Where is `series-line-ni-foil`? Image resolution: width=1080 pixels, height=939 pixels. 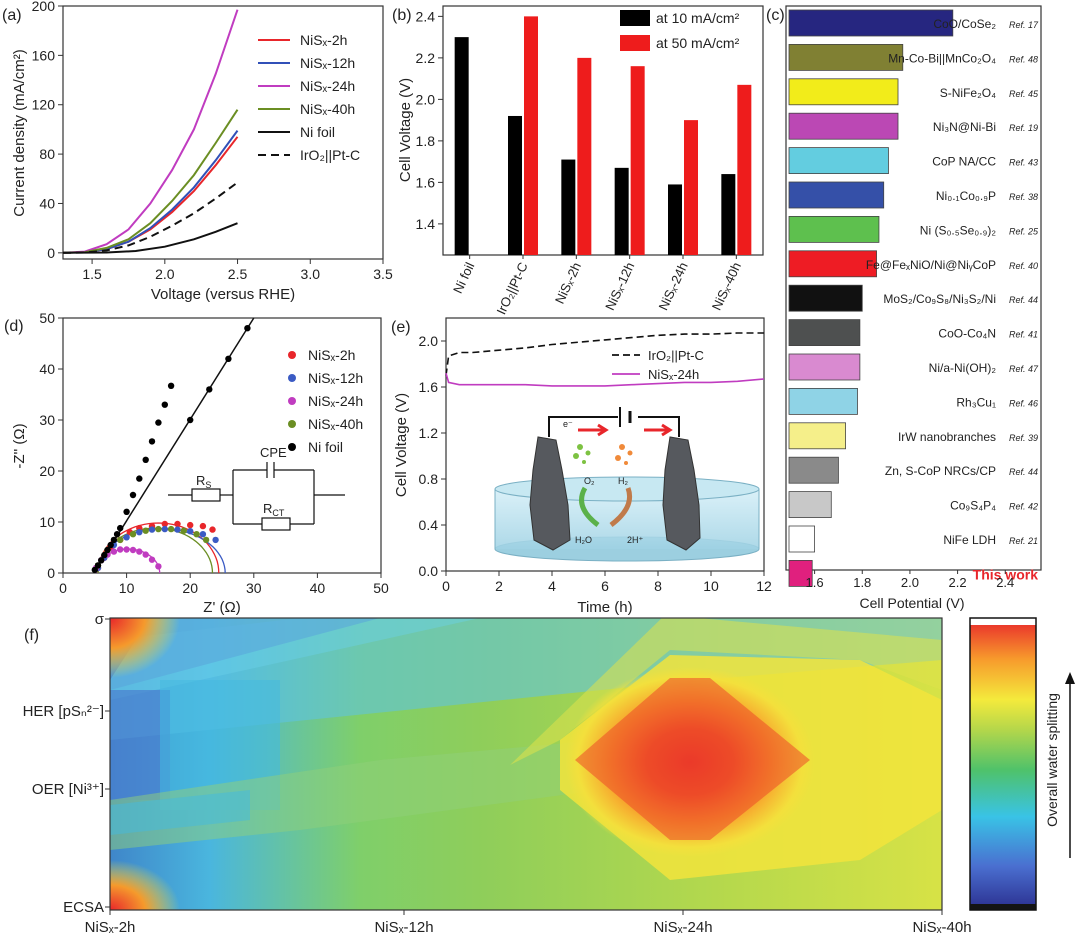 series-line-ni-foil is located at coordinates (150, 238).